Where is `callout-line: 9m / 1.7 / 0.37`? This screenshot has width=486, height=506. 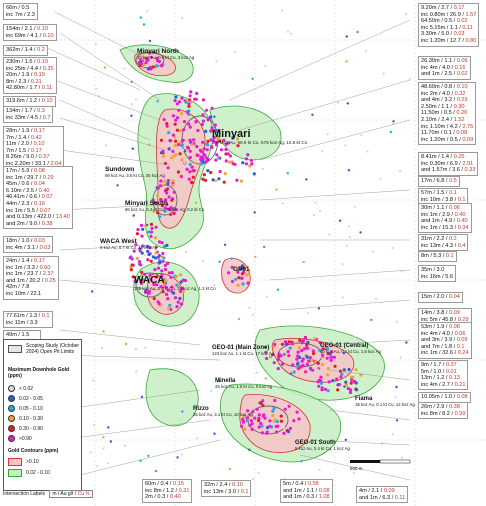 callout-line: 9m / 1.7 / 0.37 is located at coordinates (443, 365).